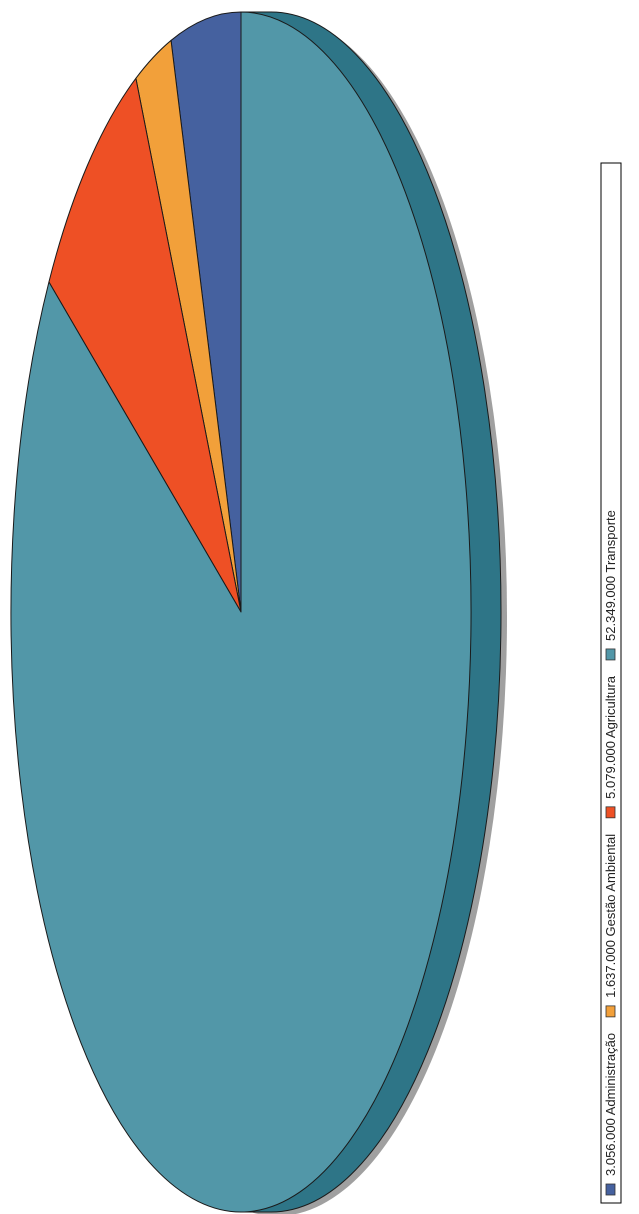  I want to click on legend-label-transporte: 52.349.000 Transporte, so click(610, 575).